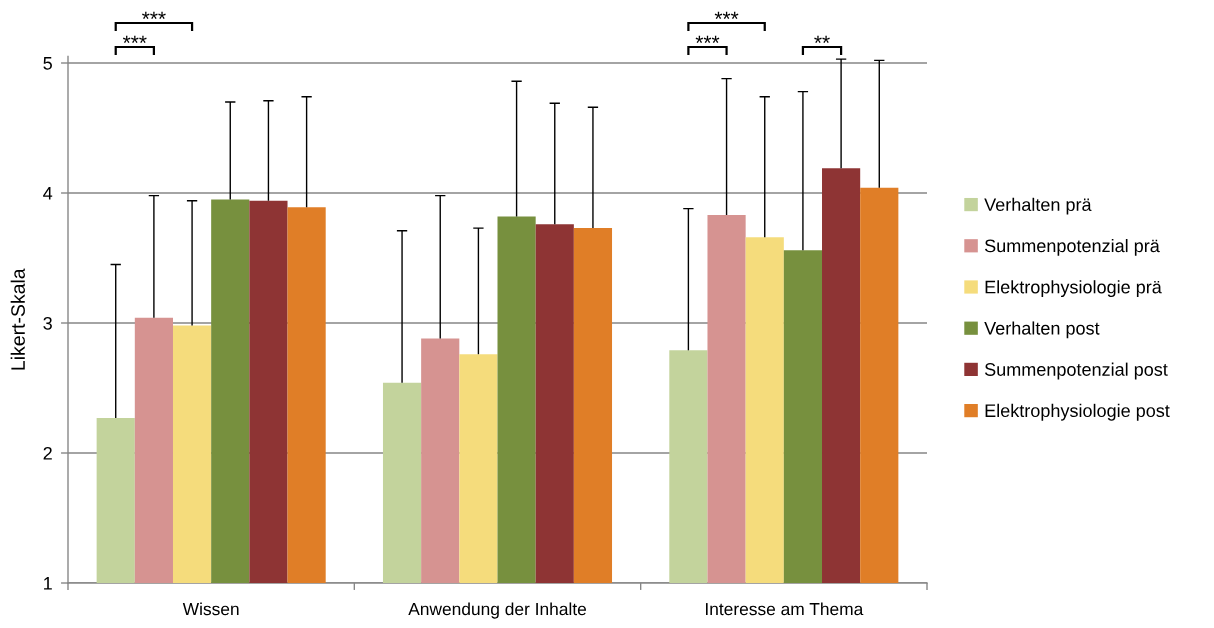  I want to click on legend-label: Summenpotenzial post, so click(1076, 371).